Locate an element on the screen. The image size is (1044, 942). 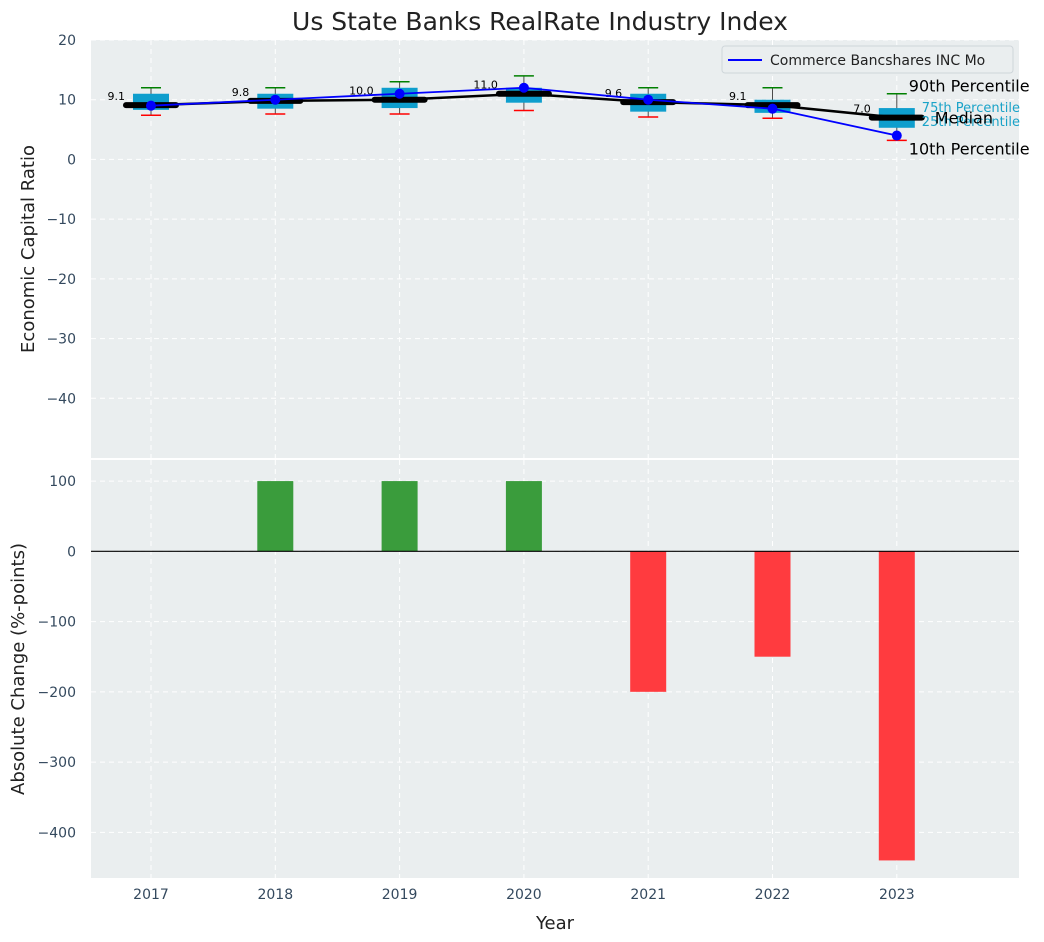
x-tick-label: 2018 is located at coordinates (275, 895).